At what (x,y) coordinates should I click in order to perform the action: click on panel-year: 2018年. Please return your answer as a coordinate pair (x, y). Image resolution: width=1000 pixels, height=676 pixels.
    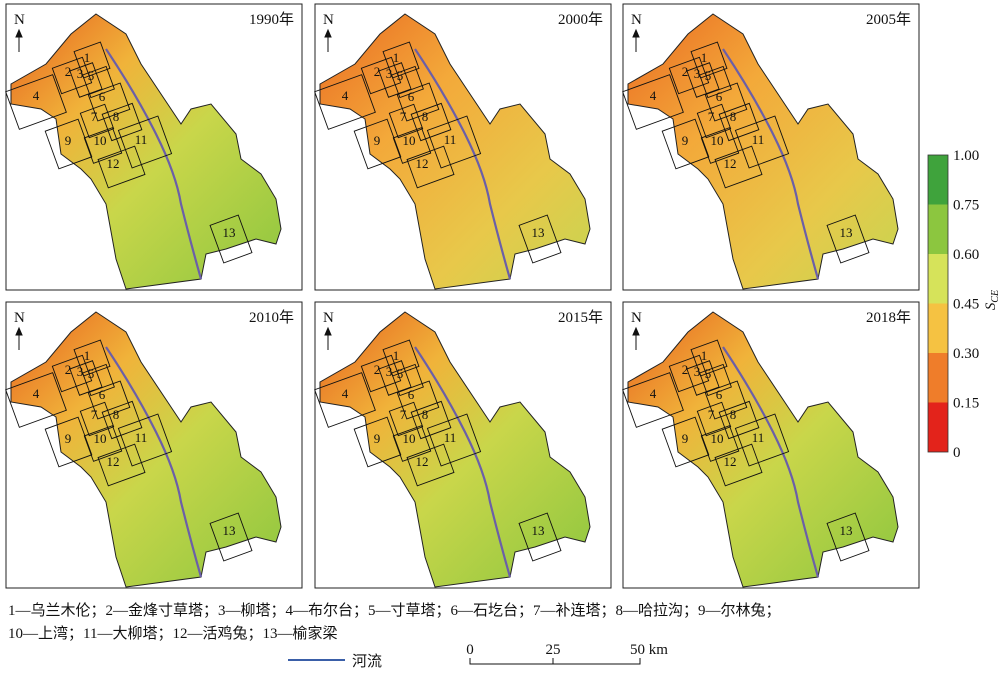
    Looking at the image, I should click on (888, 317).